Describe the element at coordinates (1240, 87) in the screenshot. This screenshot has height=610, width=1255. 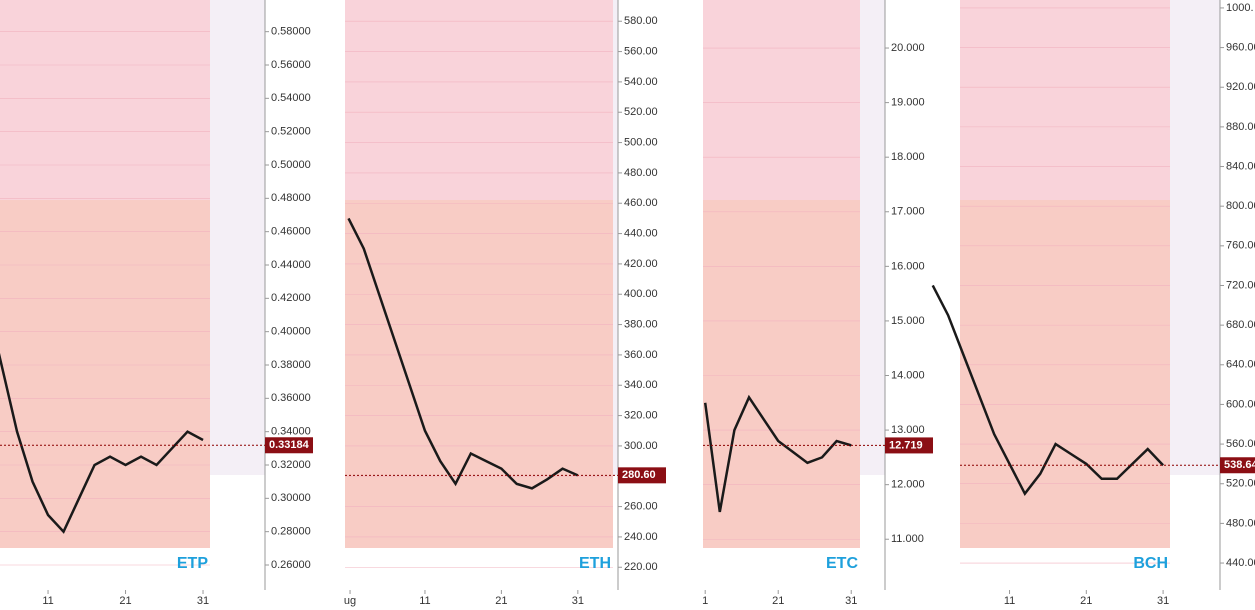
I see `y-tick-label: 920.00` at that location.